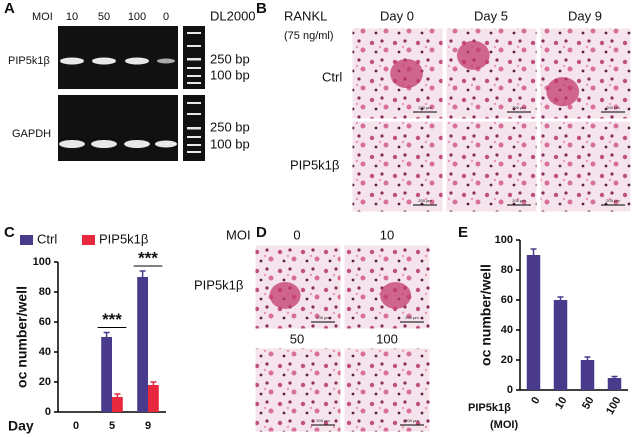  I want to click on x-tick-label: 5, so click(112, 426).